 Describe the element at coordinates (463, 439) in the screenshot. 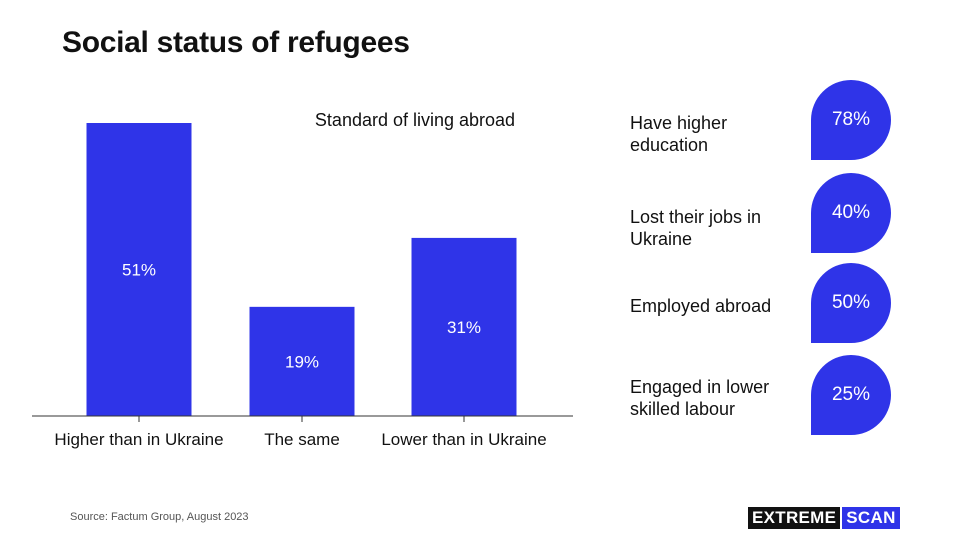

I see `x-tick-label-3: Lower than in Ukraine` at that location.